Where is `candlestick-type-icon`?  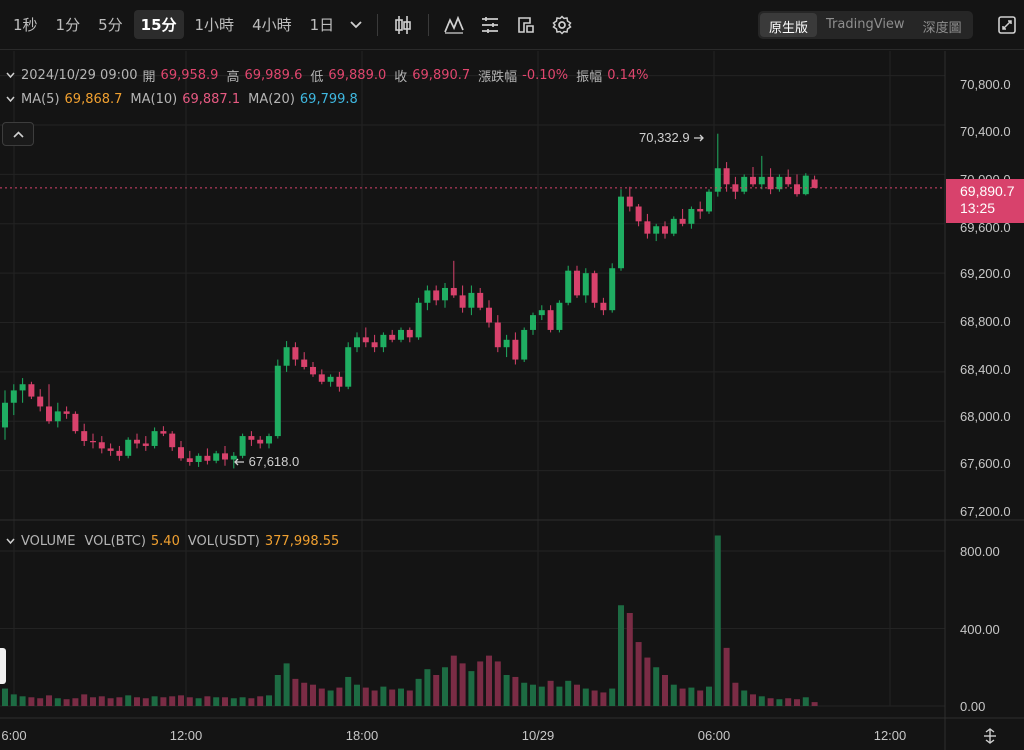 candlestick-type-icon is located at coordinates (403, 25).